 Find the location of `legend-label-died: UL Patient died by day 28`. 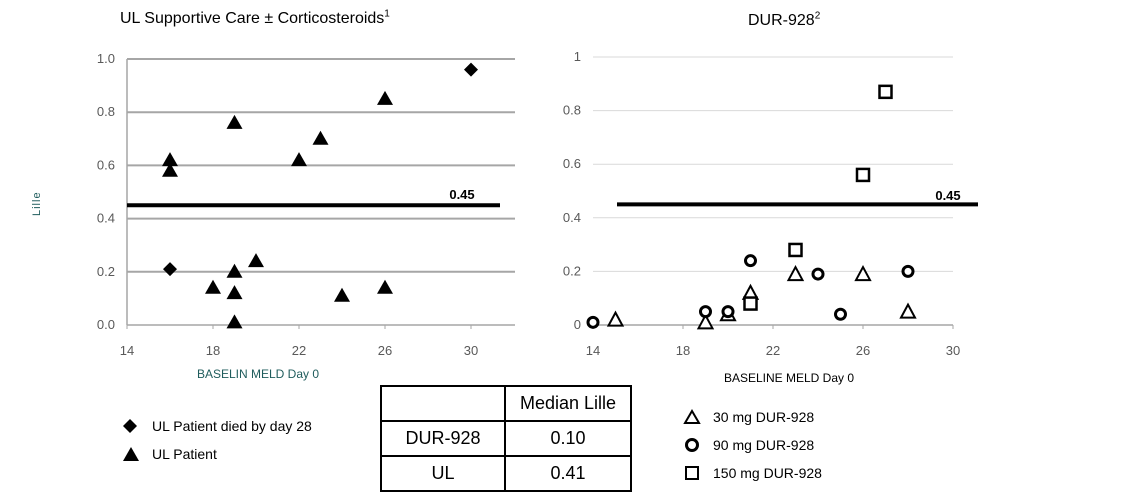

legend-label-died: UL Patient died by day 28 is located at coordinates (232, 426).